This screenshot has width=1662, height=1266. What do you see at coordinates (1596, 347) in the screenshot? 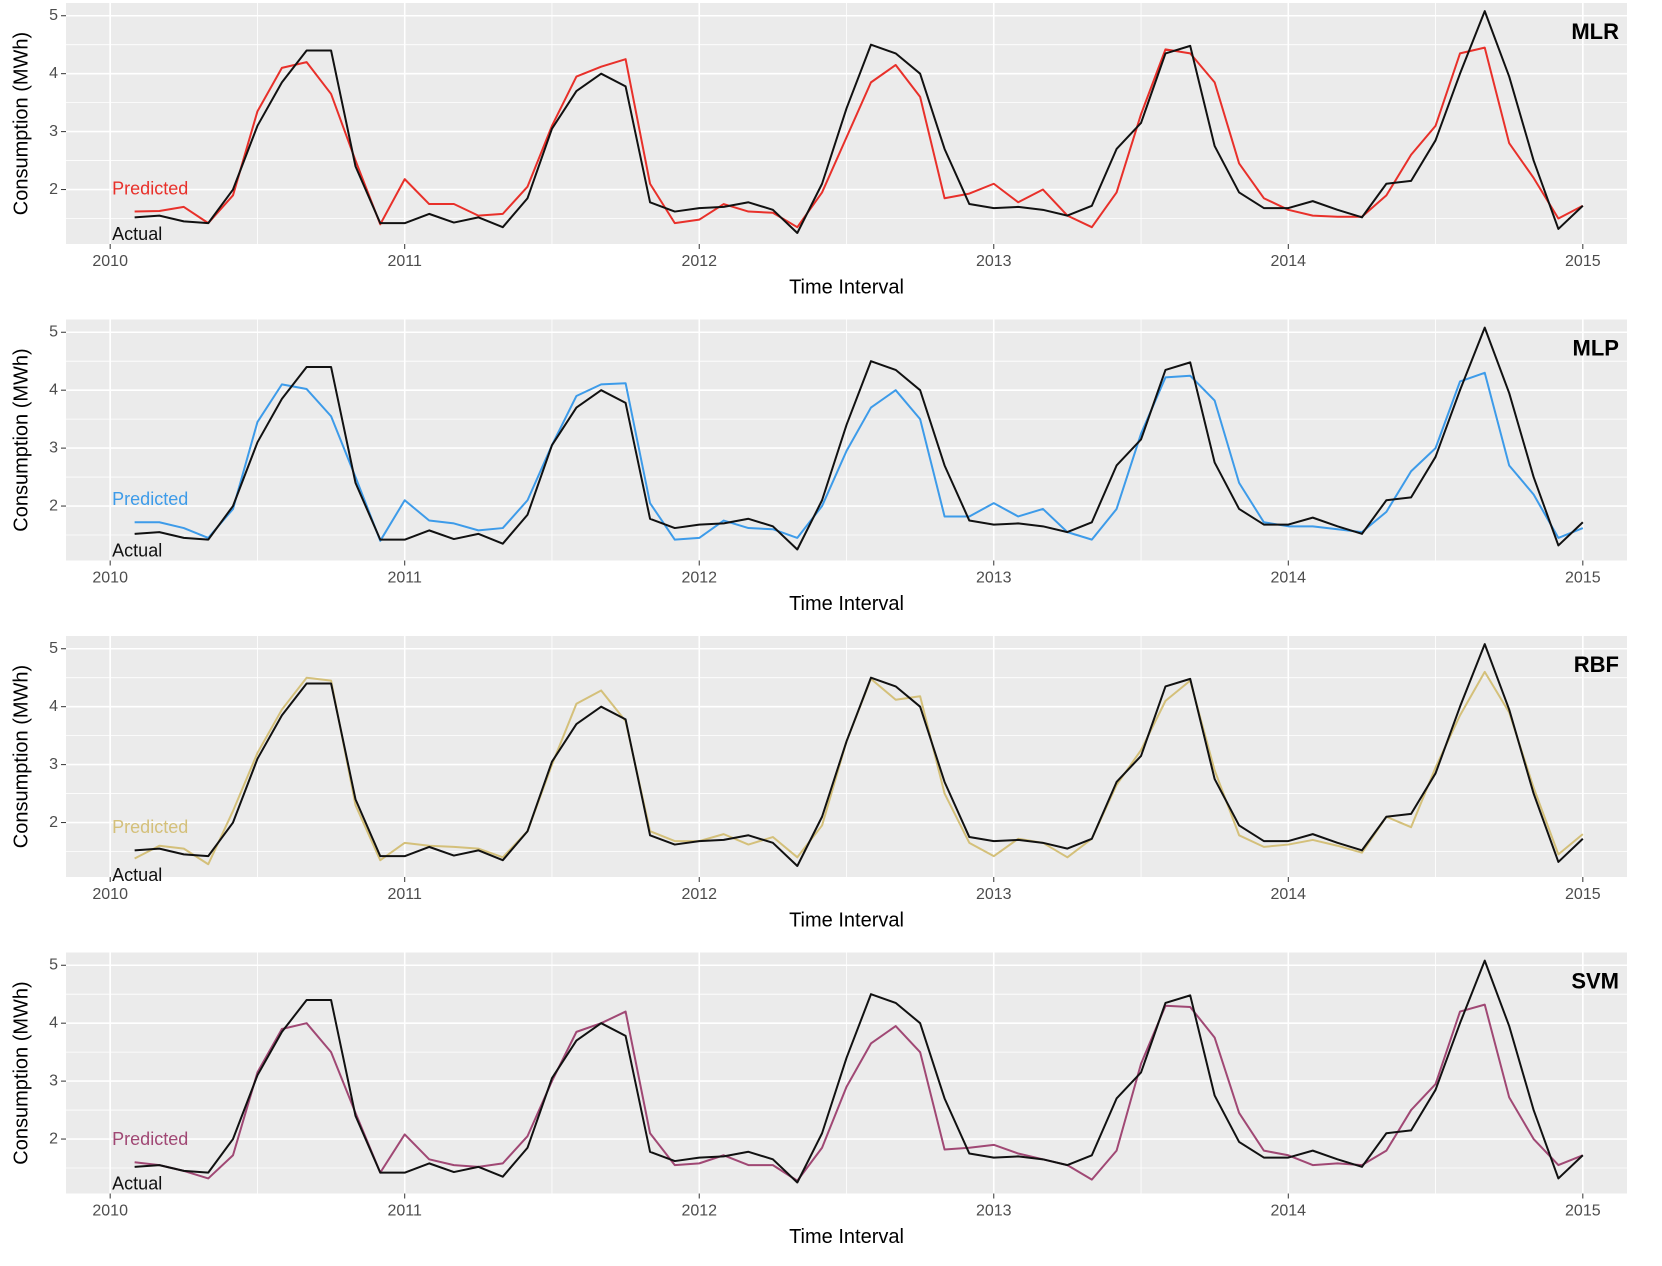
I see `panel-title: MLP` at bounding box center [1596, 347].